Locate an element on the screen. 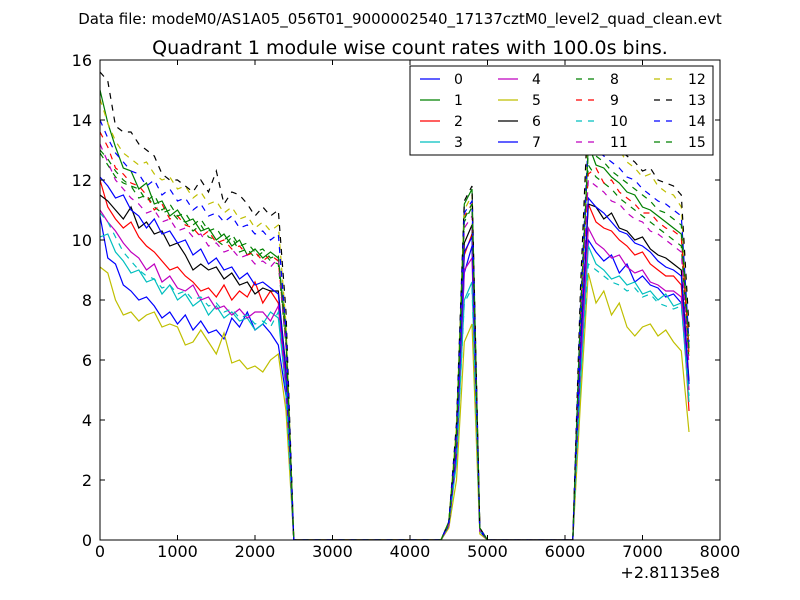 This screenshot has width=800, height=600. legend-label-15: 15 is located at coordinates (697, 143).